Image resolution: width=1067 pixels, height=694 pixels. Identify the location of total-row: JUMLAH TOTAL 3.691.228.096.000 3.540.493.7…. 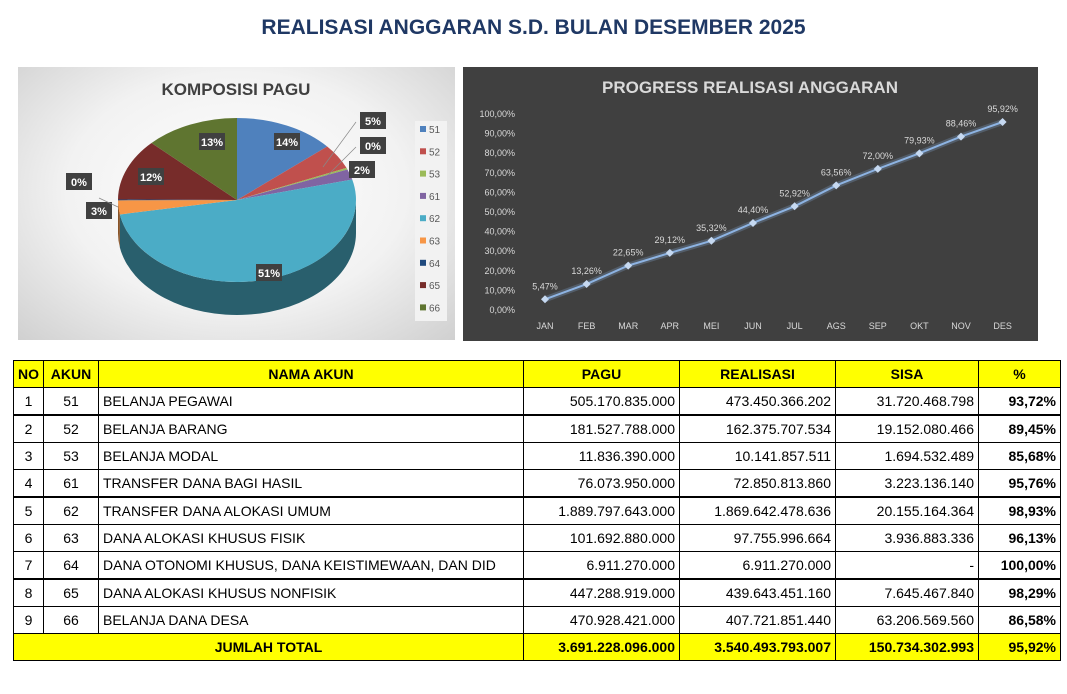
(537, 647).